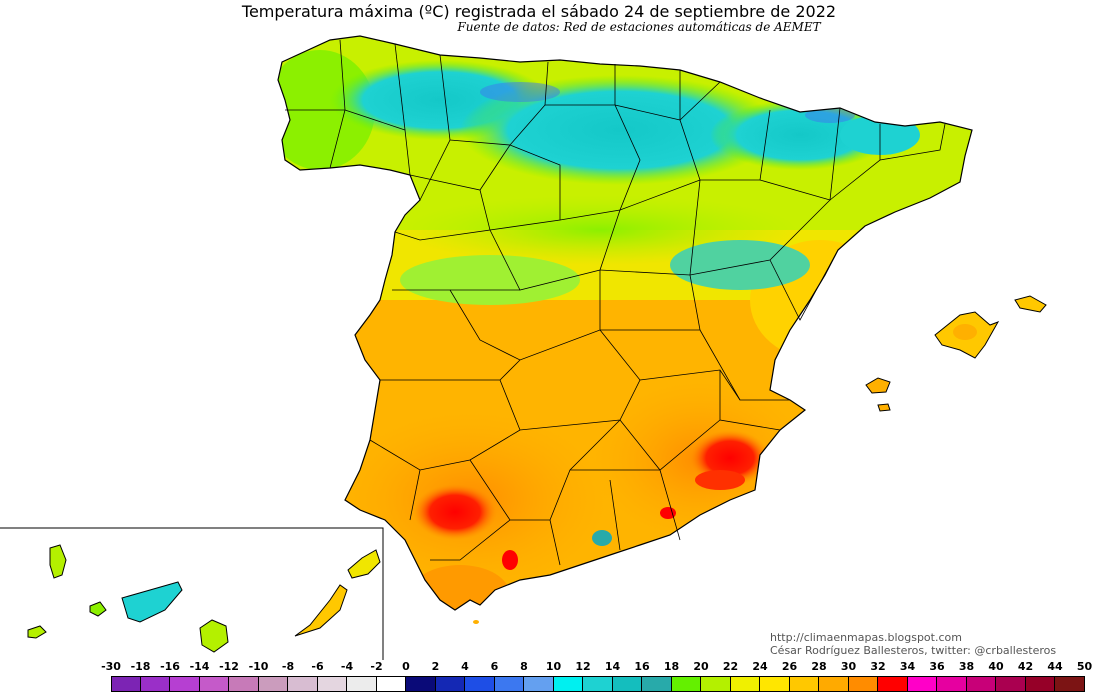  I want to click on legend-tick: 8, so click(524, 666).